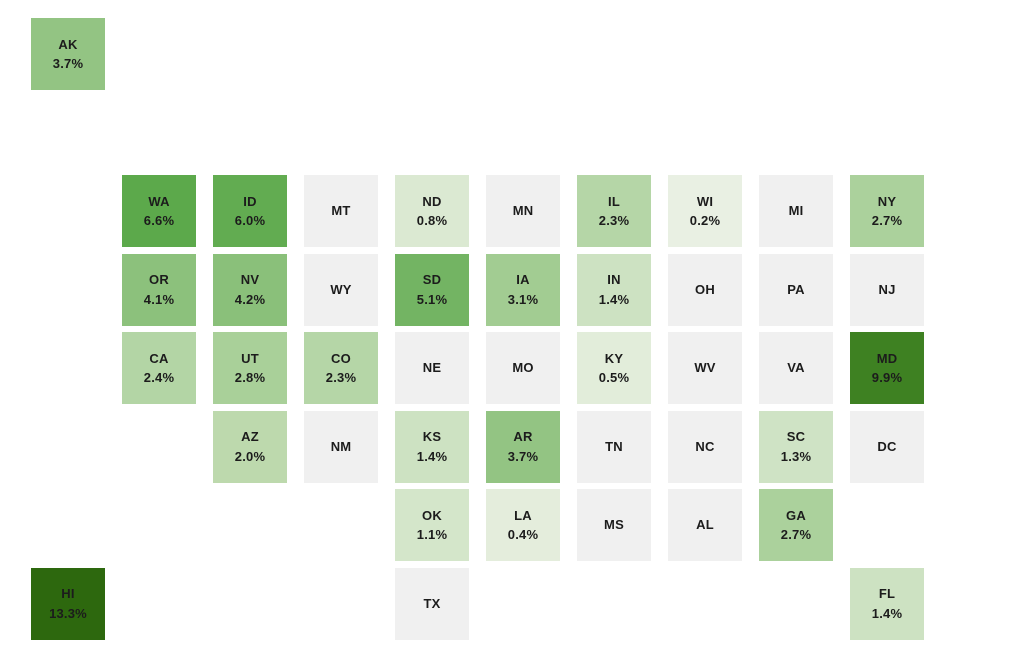  What do you see at coordinates (250, 201) in the screenshot?
I see `state-abbr: ID` at bounding box center [250, 201].